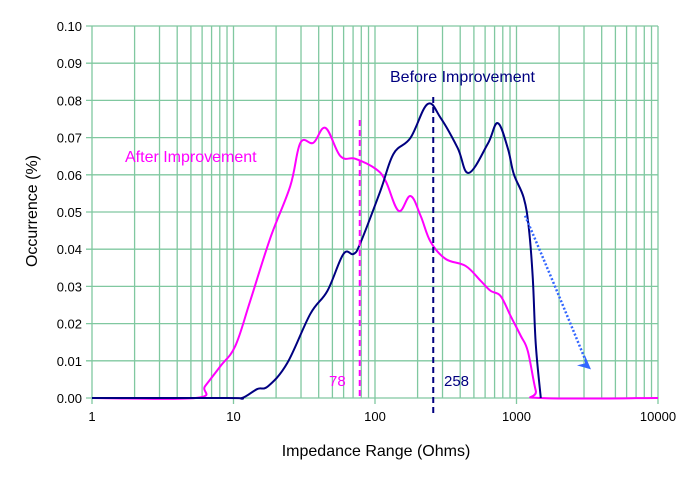  Describe the element at coordinates (337, 381) in the screenshot. I see `after-median-label: 78` at that location.